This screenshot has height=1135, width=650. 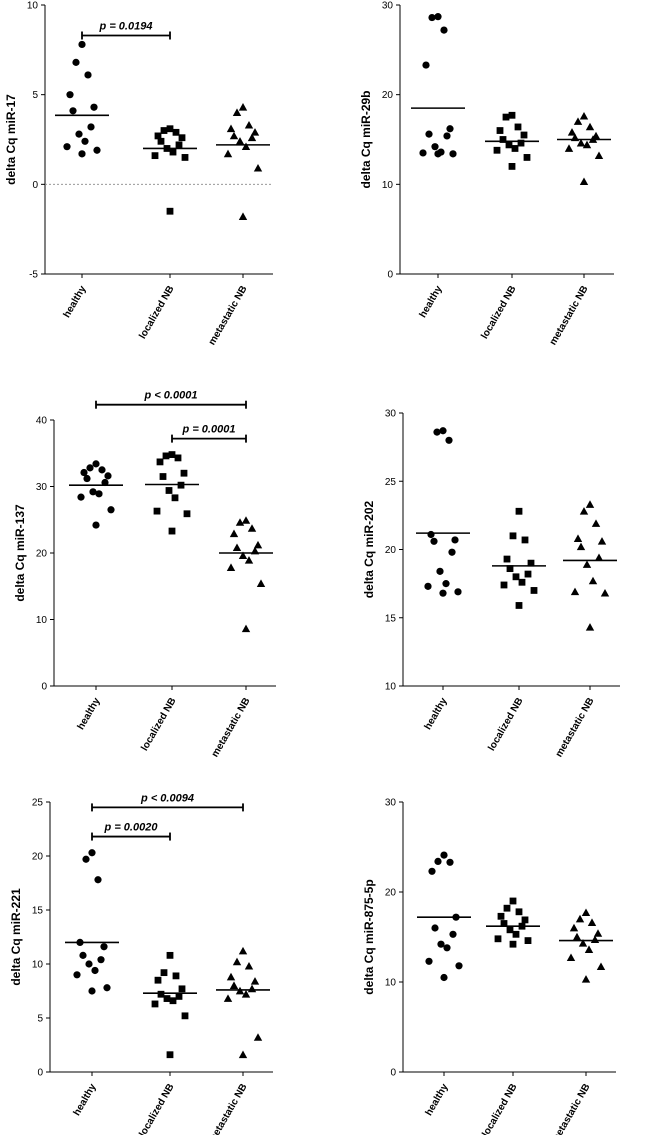 What do you see at coordinates (391, 482) in the screenshot?
I see `y-tick-label: 25` at bounding box center [391, 482].